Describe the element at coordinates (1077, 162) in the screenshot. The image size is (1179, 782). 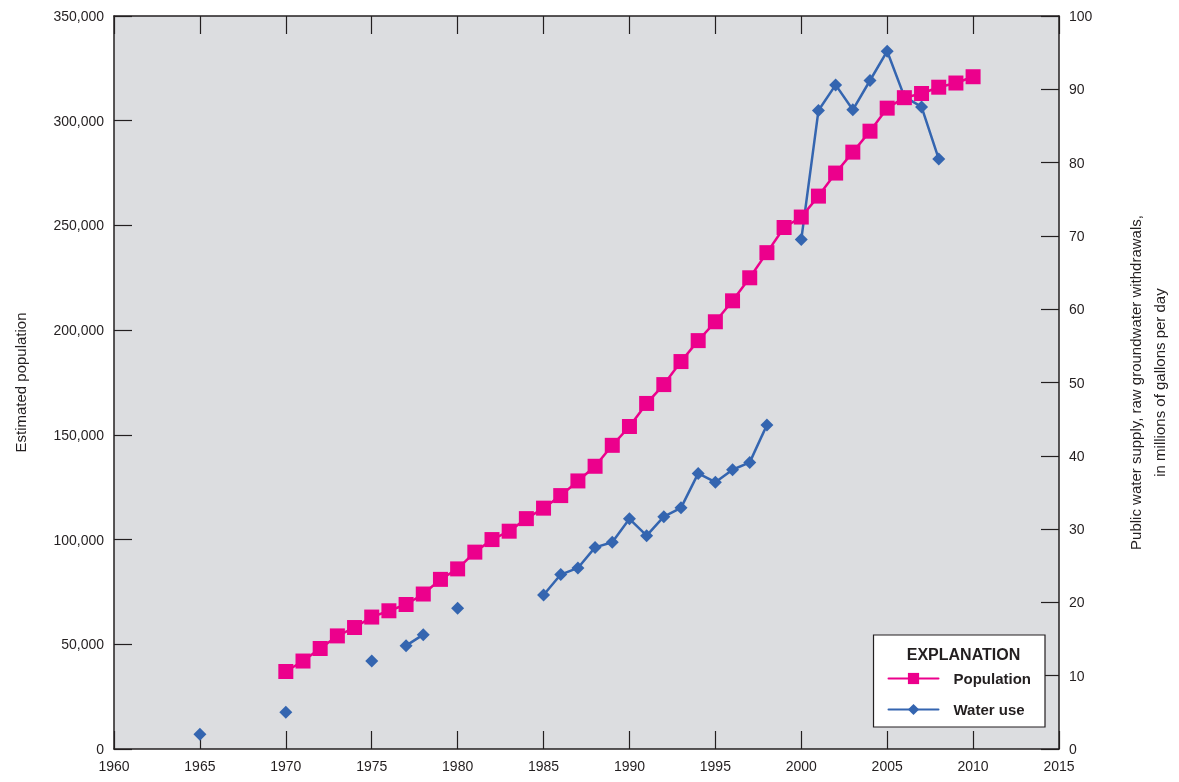
I see `y2-tick-label: 80` at that location.